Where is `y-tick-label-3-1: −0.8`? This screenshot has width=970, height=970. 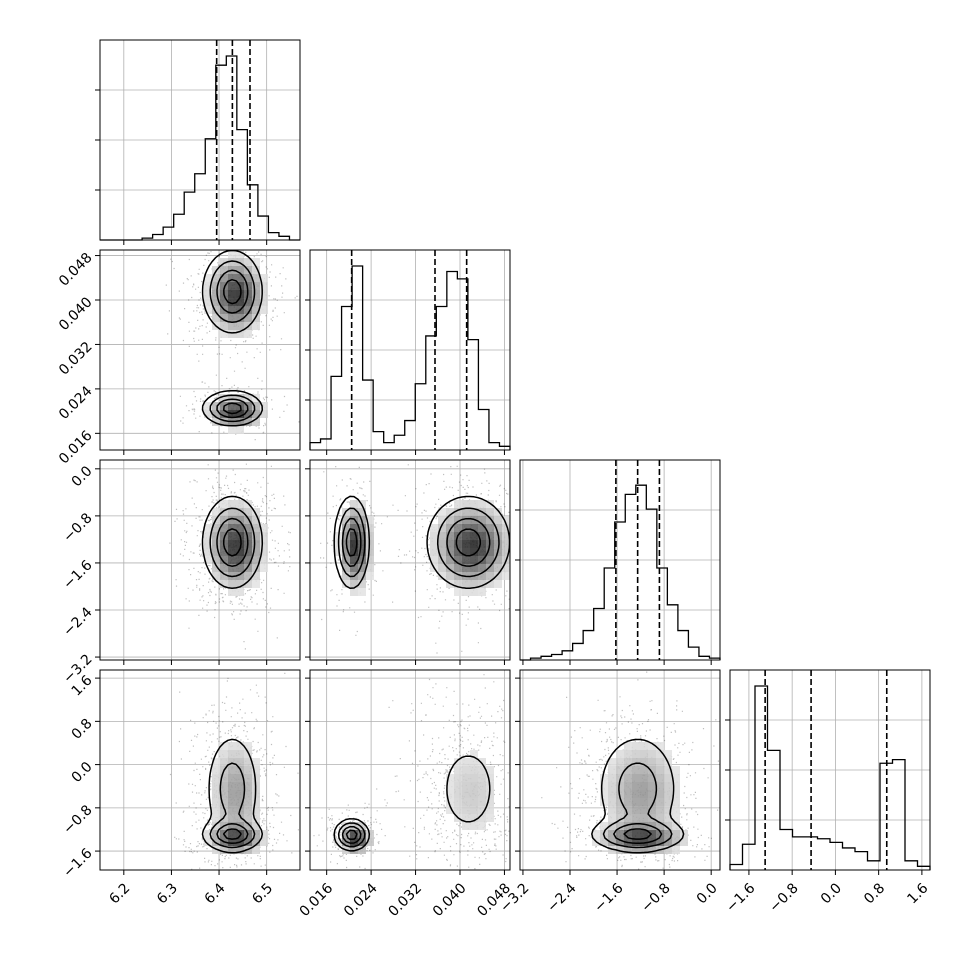 y-tick-label-3-1: −0.8 is located at coordinates (77, 819).